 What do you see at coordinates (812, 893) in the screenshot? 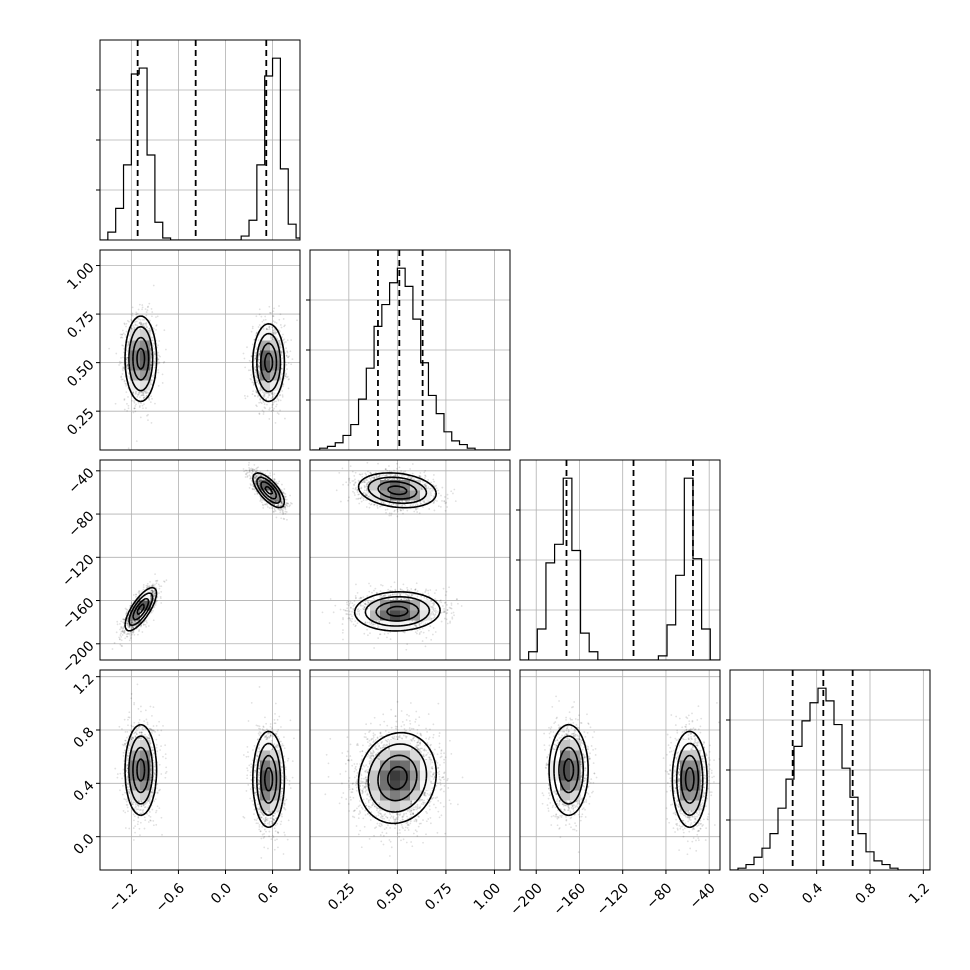
I see `x-tick-label: 0.4` at bounding box center [812, 893].